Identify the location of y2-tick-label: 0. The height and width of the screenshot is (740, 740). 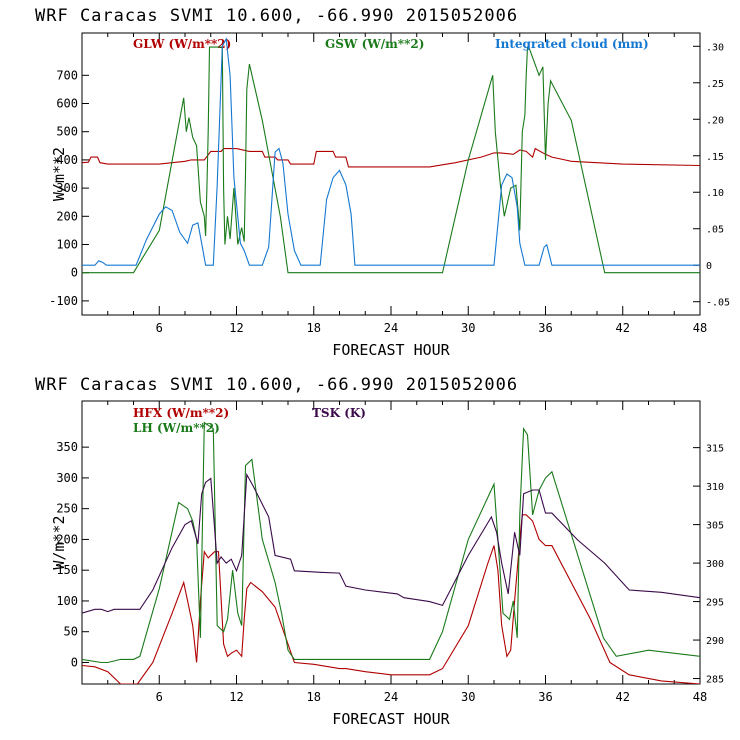
(709, 266).